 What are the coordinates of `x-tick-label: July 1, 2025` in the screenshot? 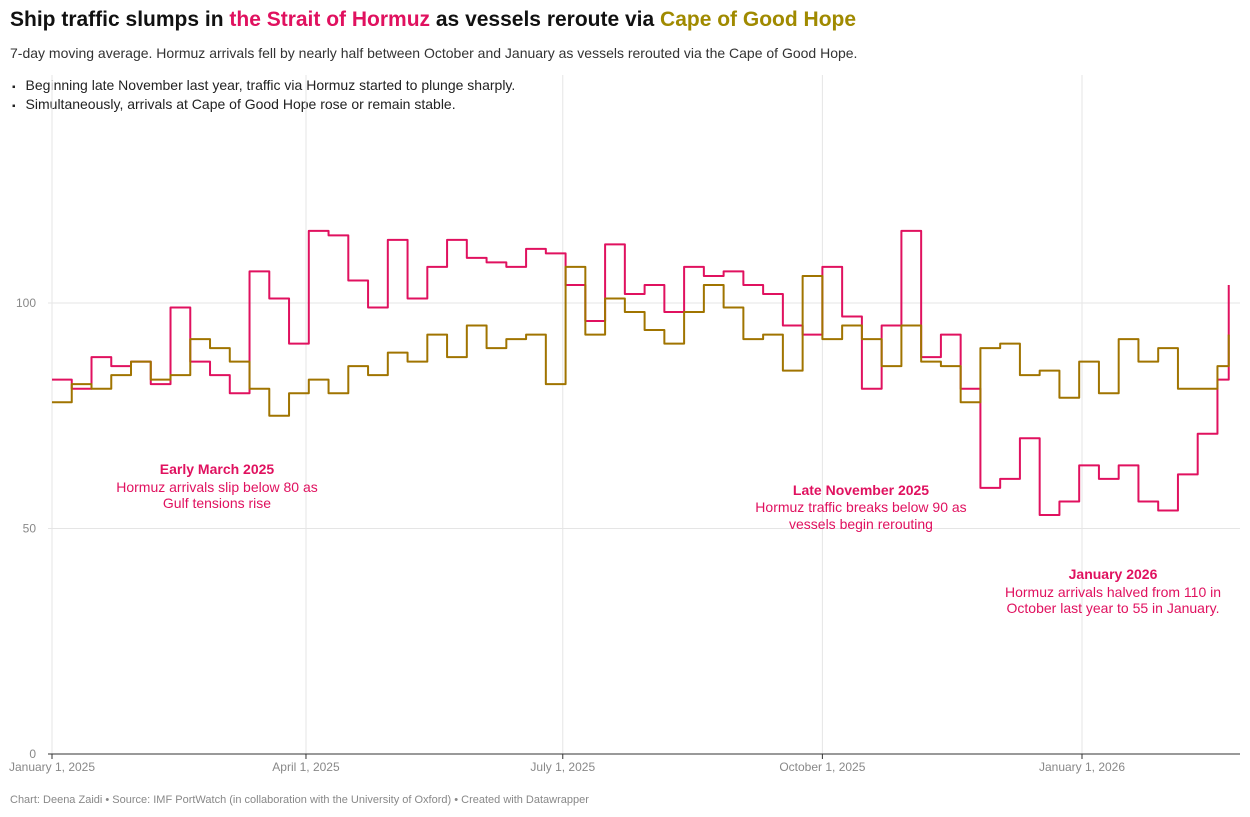 It's located at (562, 767).